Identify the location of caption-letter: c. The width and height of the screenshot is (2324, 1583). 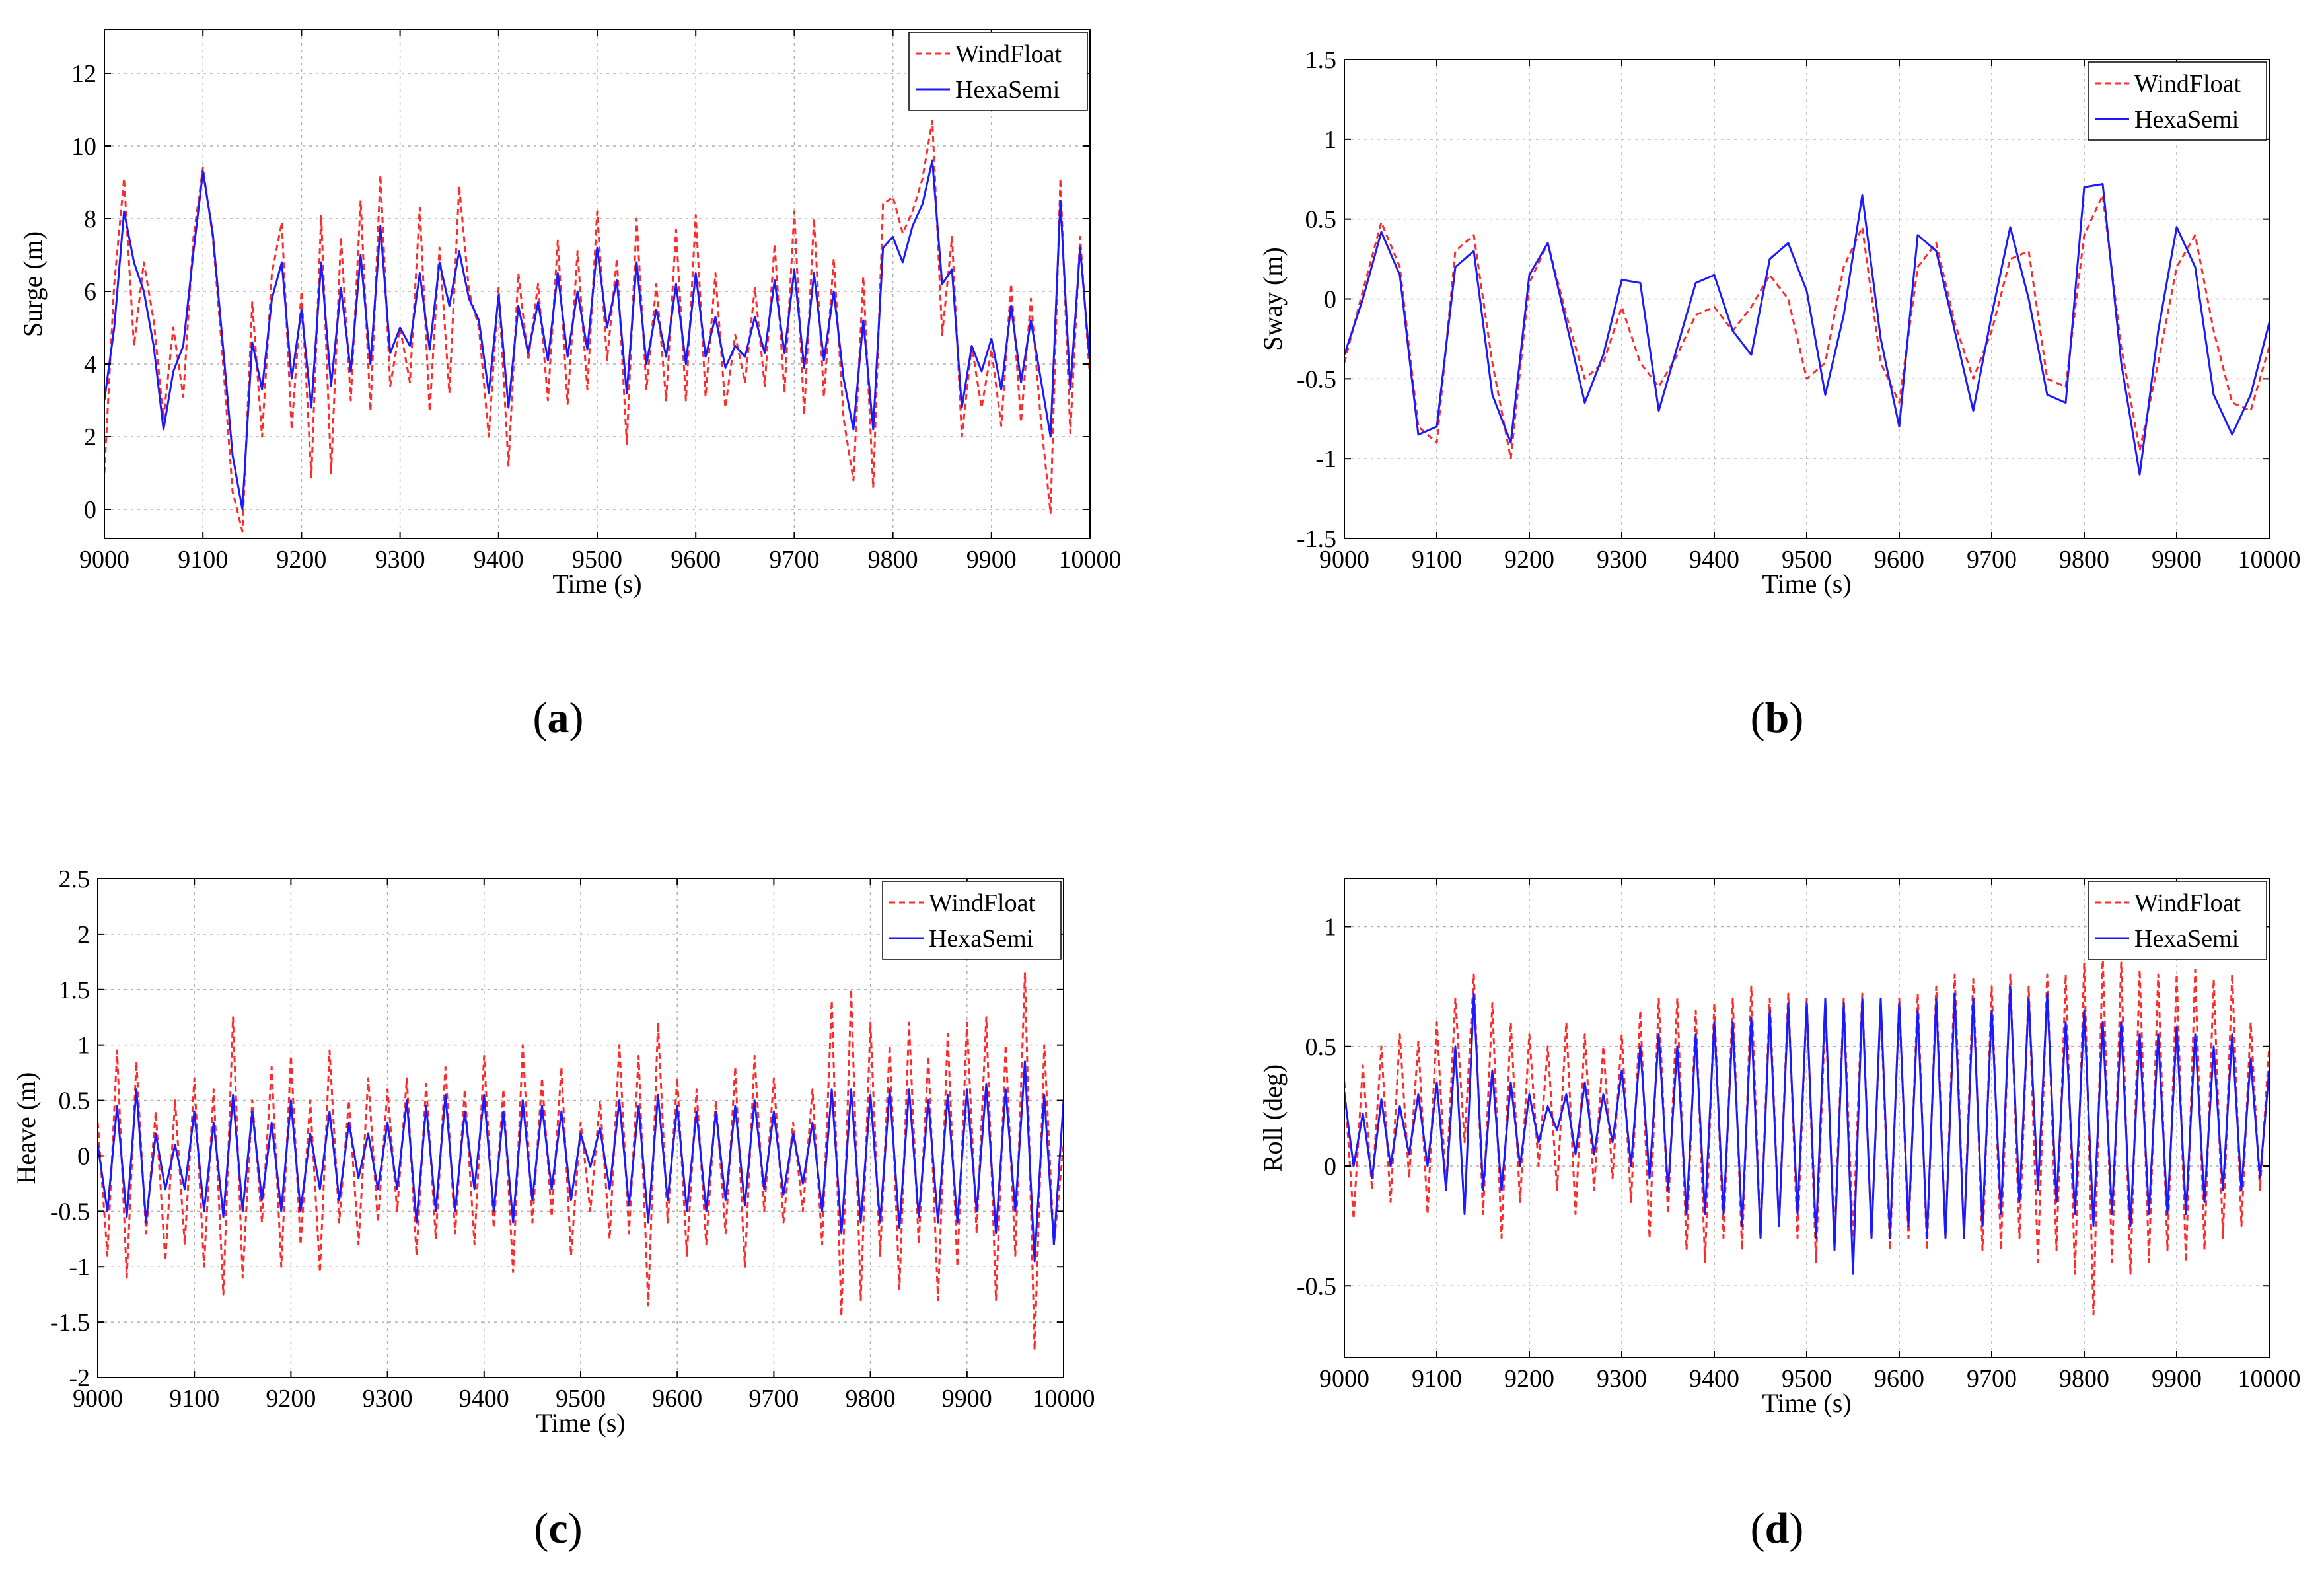
(557, 1529).